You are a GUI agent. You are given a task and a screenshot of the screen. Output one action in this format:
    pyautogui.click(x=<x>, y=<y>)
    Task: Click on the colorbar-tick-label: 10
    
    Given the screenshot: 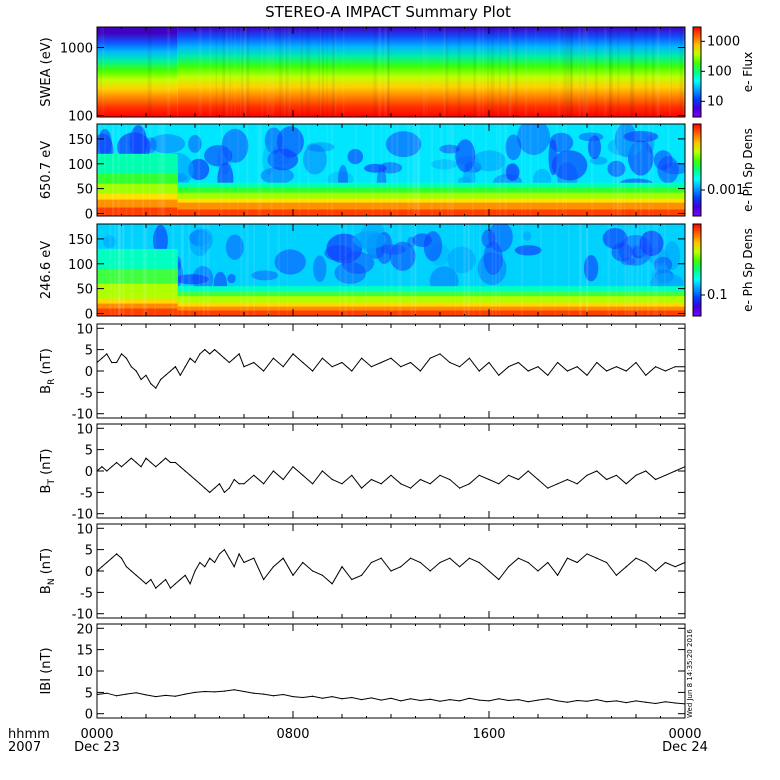 What is the action you would take?
    pyautogui.click(x=715, y=101)
    